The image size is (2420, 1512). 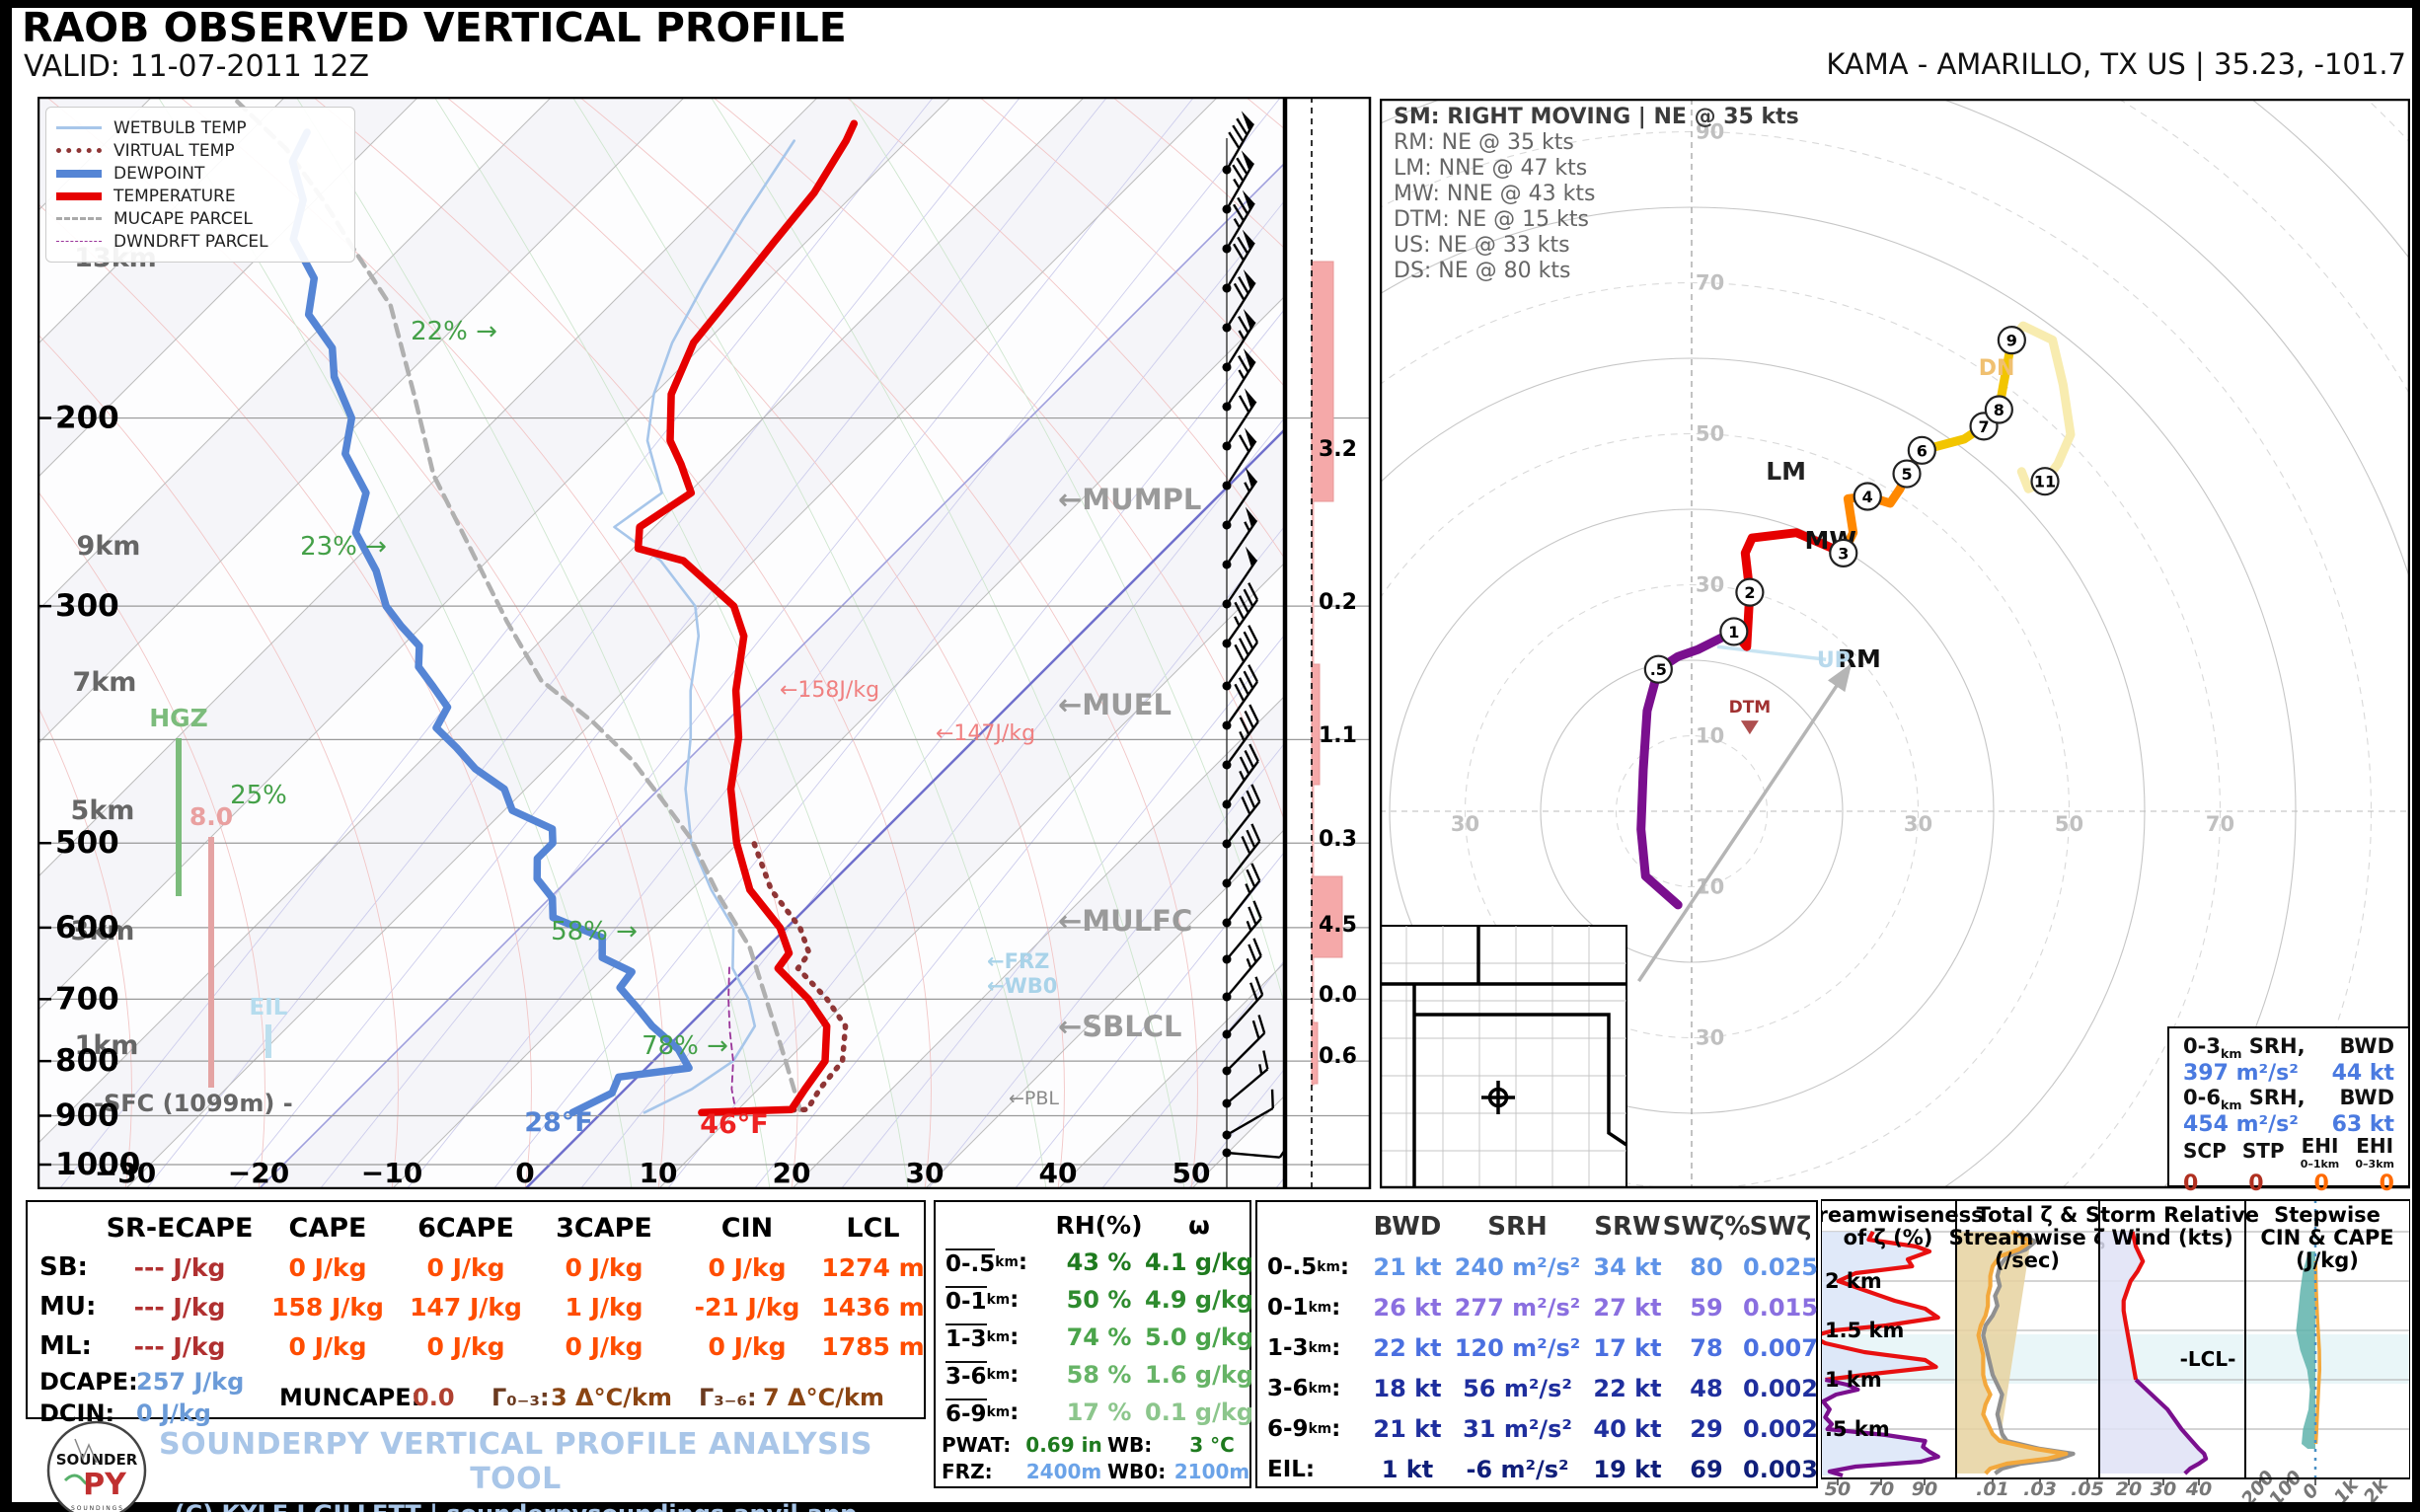 What do you see at coordinates (327, 1307) in the screenshot?
I see `thermo-value: 158 J/kg` at bounding box center [327, 1307].